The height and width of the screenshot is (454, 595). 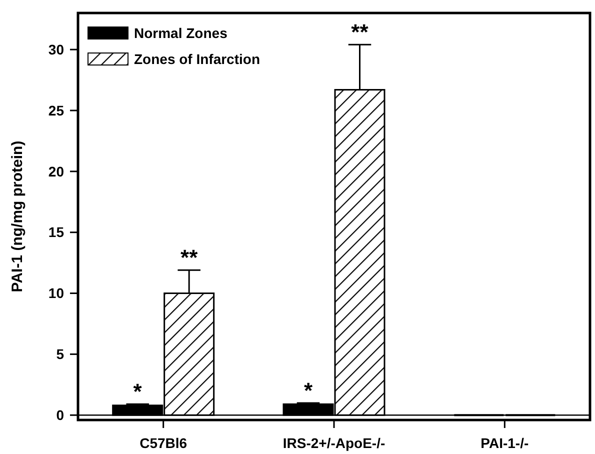 What do you see at coordinates (56, 293) in the screenshot?
I see `y-tick-label: 10` at bounding box center [56, 293].